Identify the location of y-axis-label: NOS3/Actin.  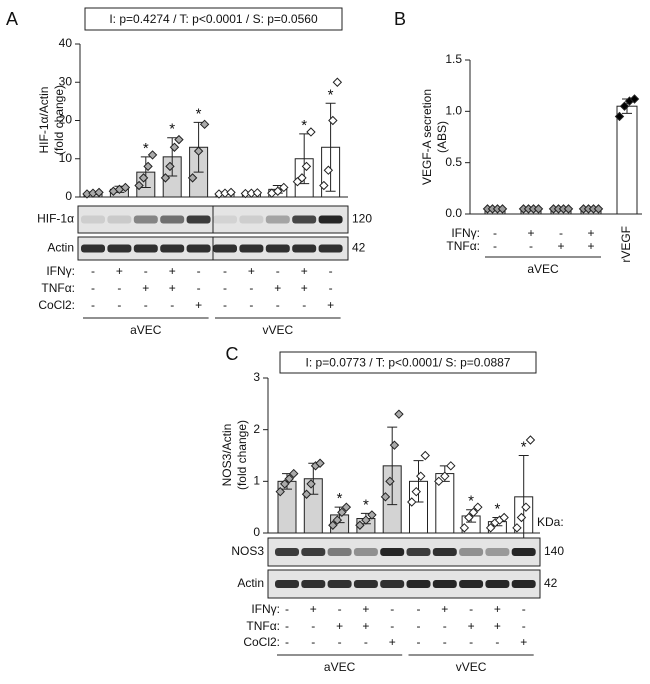
(227, 455).